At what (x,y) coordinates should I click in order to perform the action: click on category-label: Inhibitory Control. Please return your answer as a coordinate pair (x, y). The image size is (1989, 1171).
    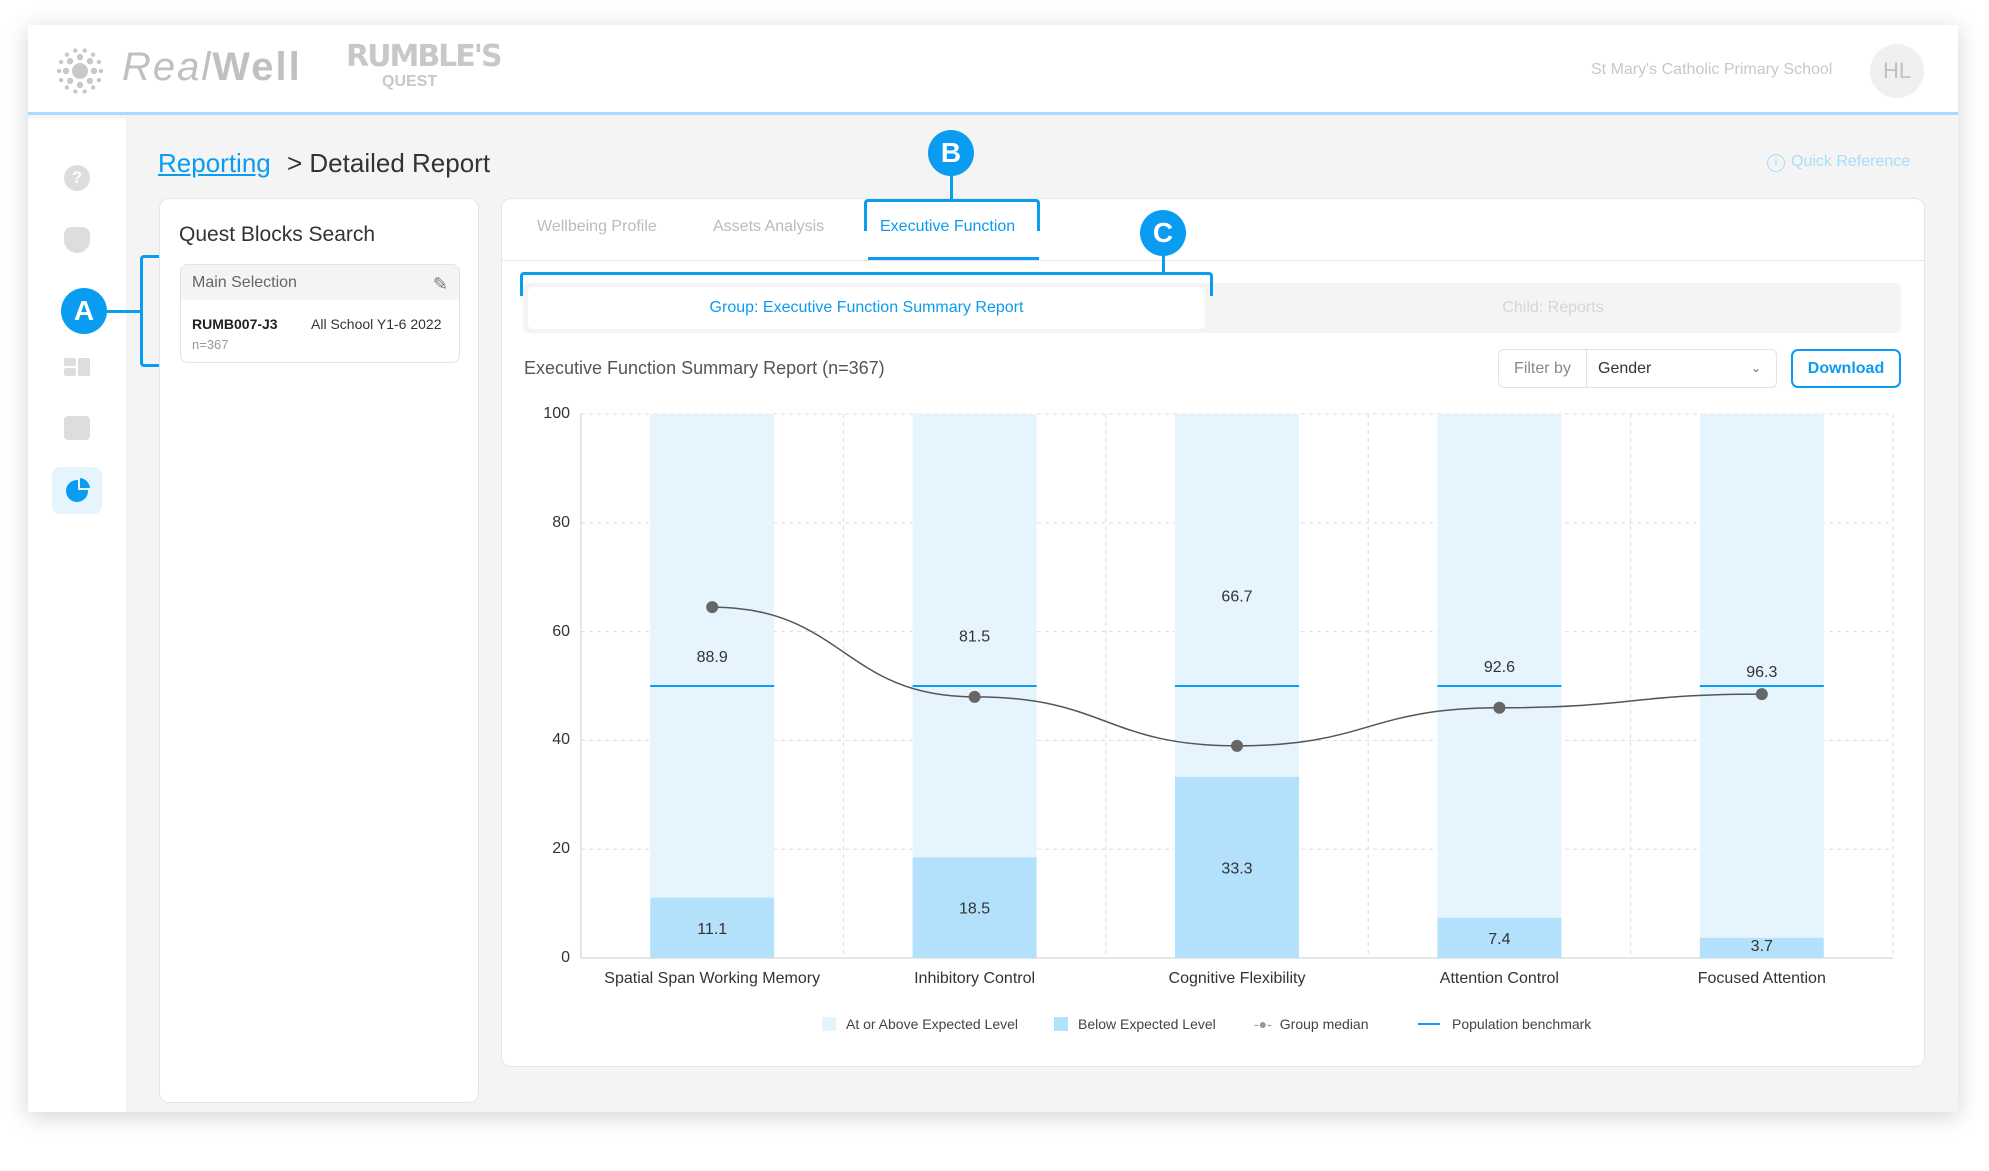
    Looking at the image, I should click on (975, 978).